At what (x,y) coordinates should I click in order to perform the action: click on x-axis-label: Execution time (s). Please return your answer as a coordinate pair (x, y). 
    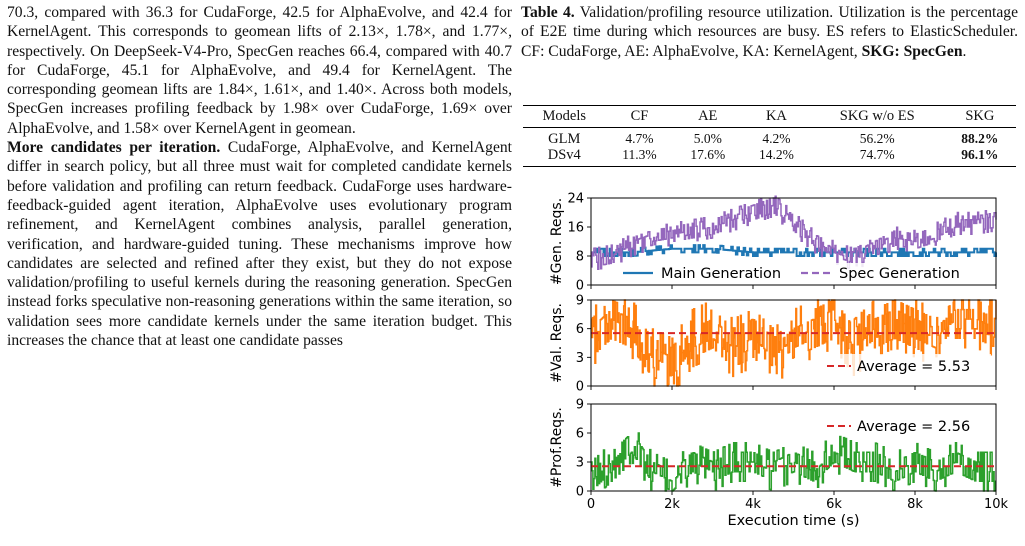
    Looking at the image, I should click on (793, 521).